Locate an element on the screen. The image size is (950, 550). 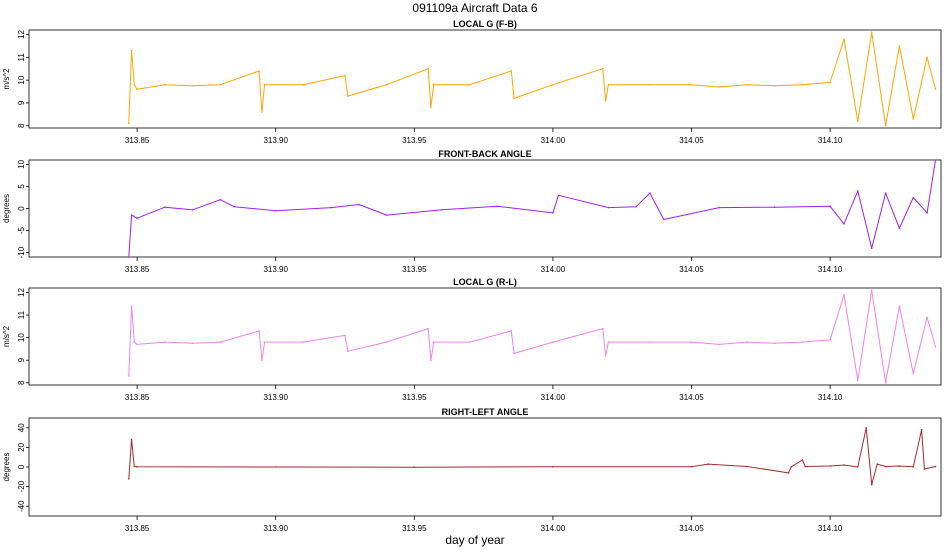
y-tick-label: 20 is located at coordinates (21, 446).